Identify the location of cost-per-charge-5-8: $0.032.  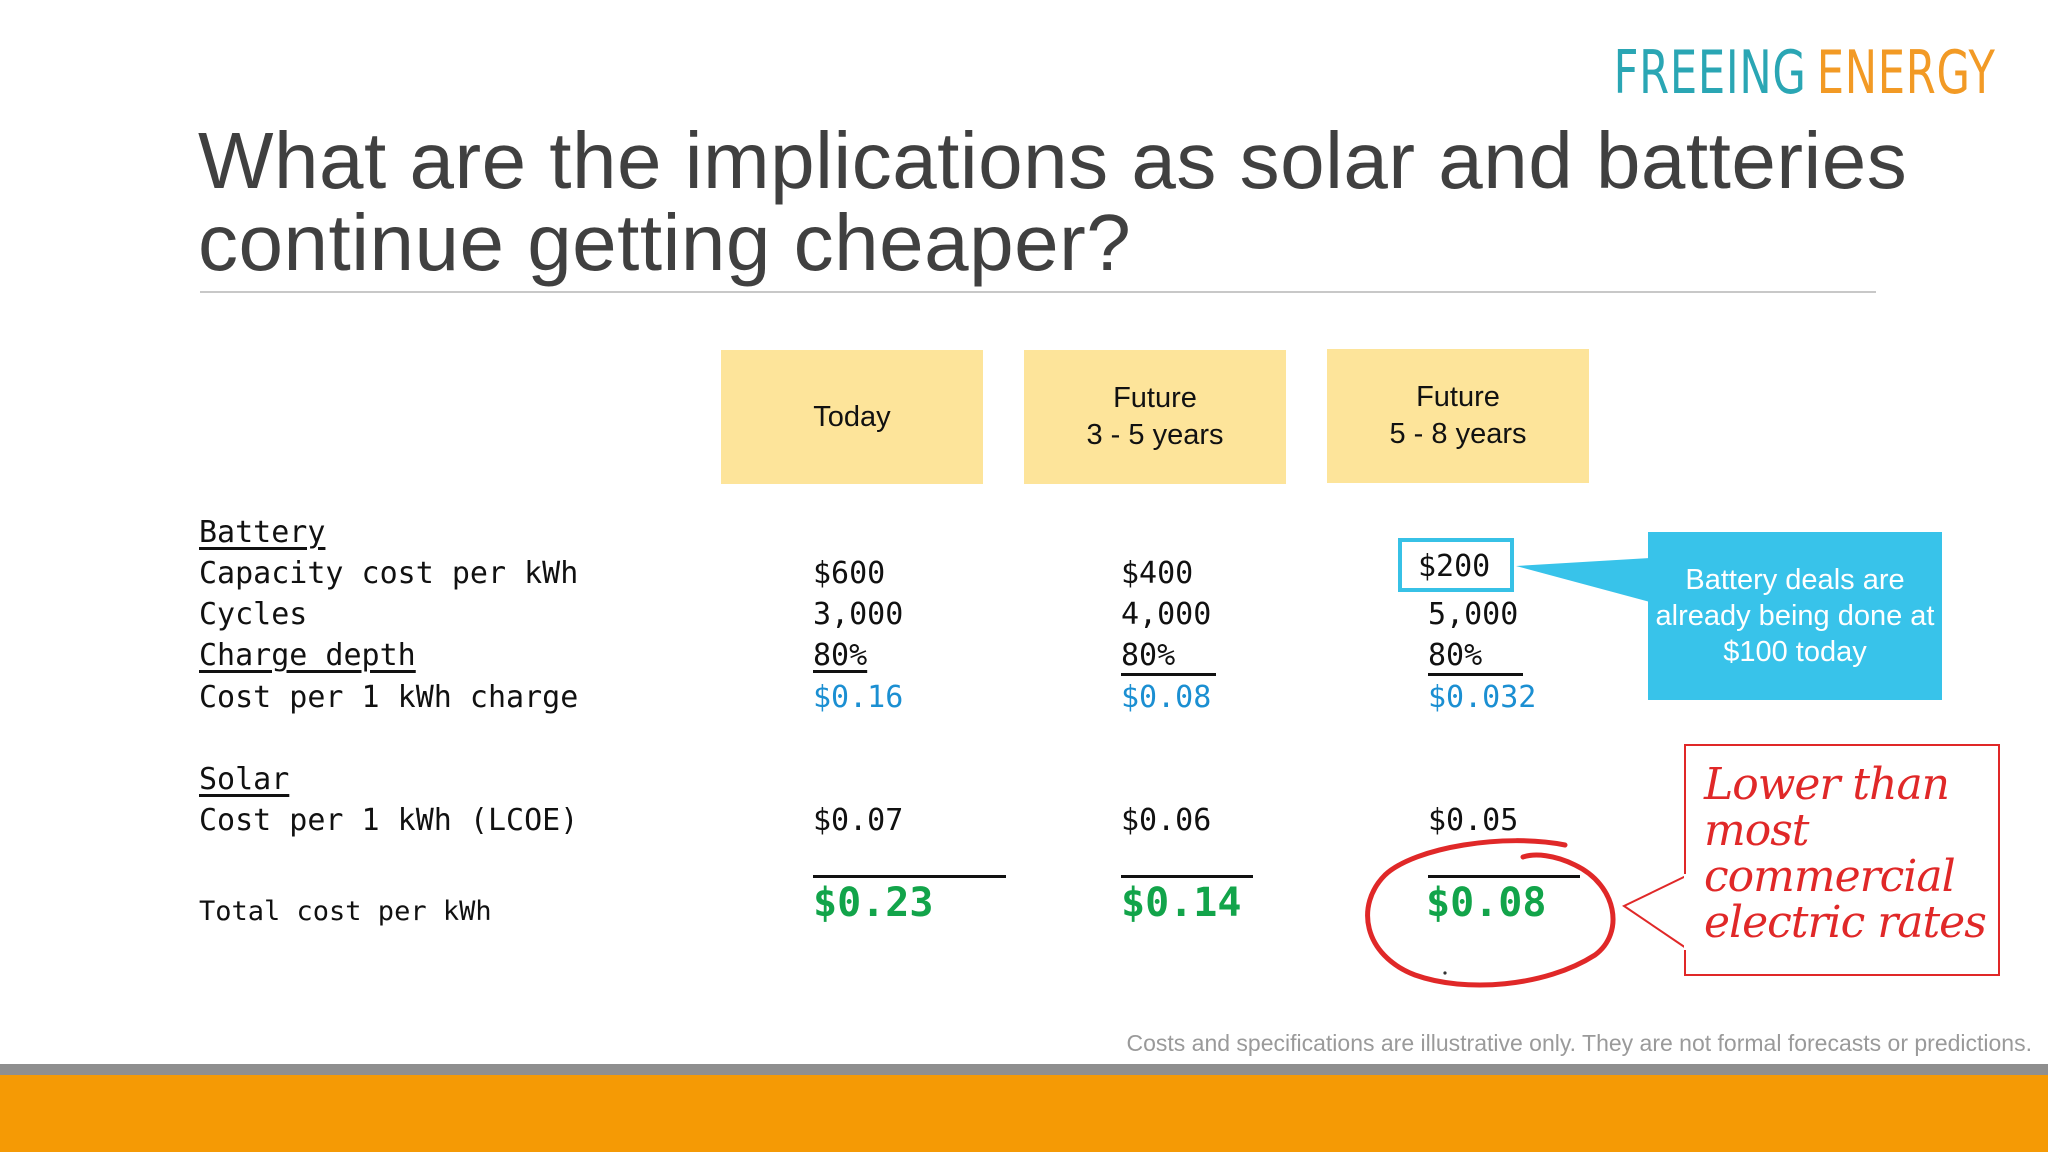
(1482, 697).